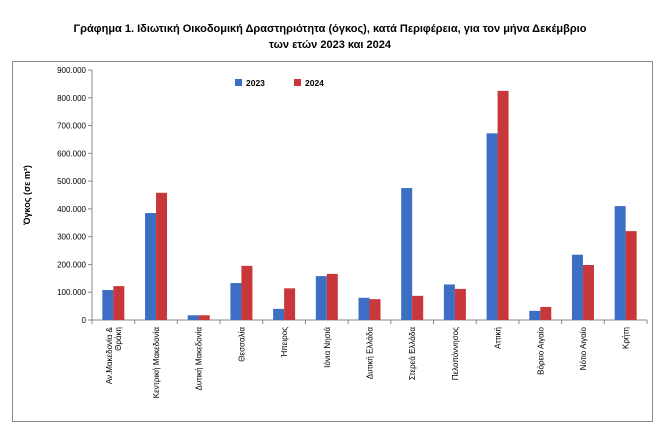  What do you see at coordinates (71, 98) in the screenshot?
I see `y-tick-label: 800.000` at bounding box center [71, 98].